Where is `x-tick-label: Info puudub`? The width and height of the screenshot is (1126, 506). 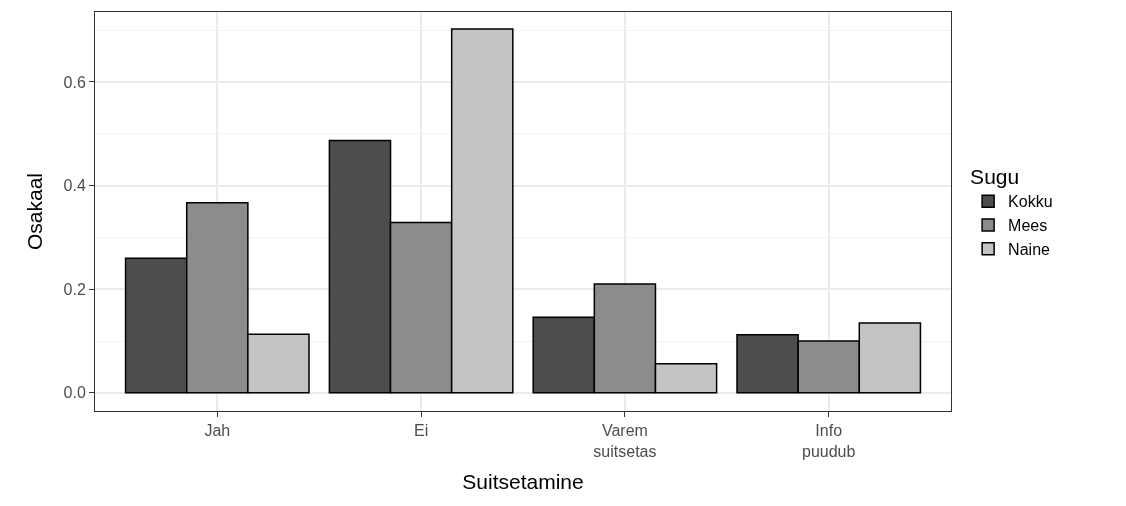 x-tick-label: Info puudub is located at coordinates (829, 441).